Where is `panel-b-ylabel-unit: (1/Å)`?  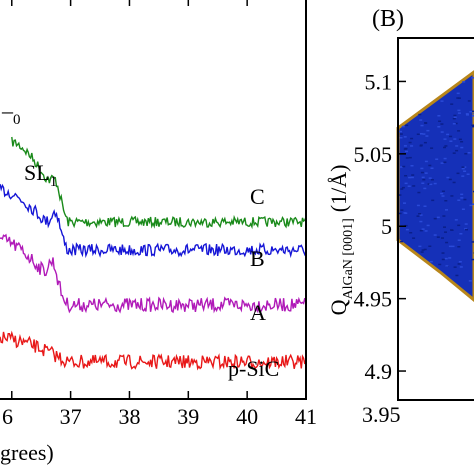
panel-b-ylabel-unit: (1/Å) is located at coordinates (338, 189).